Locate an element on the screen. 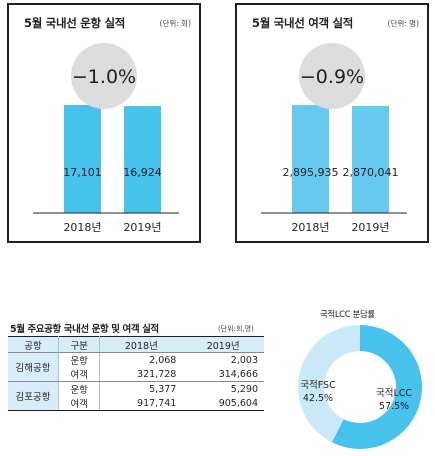 The image size is (435, 456). donut-slice-fsc is located at coordinates (329, 384).